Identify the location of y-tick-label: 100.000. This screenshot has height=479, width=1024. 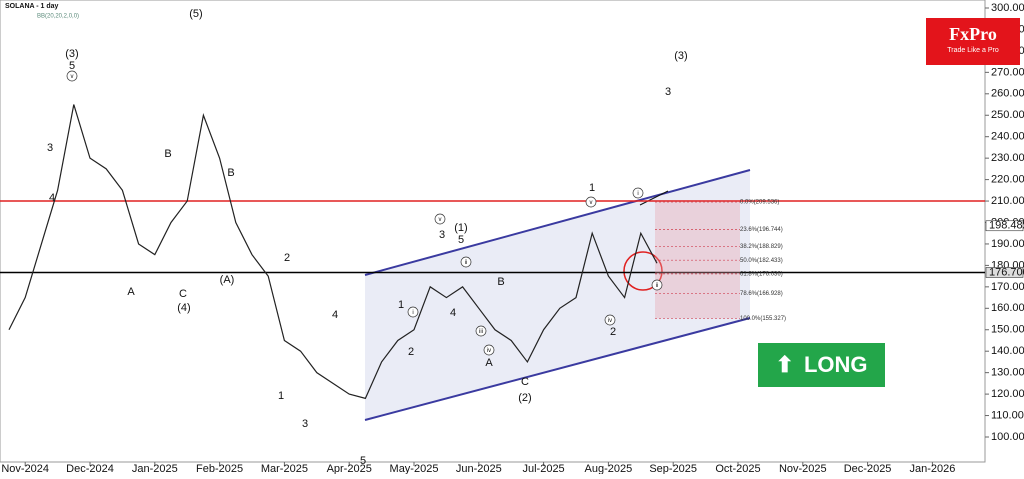
(1007, 437).